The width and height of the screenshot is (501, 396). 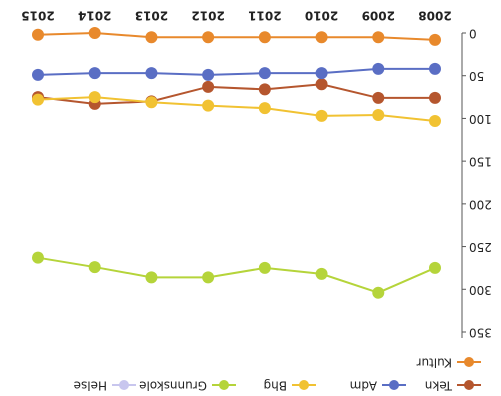 What do you see at coordinates (151, 16) in the screenshot?
I see `x-tick-label: 2013` at bounding box center [151, 16].